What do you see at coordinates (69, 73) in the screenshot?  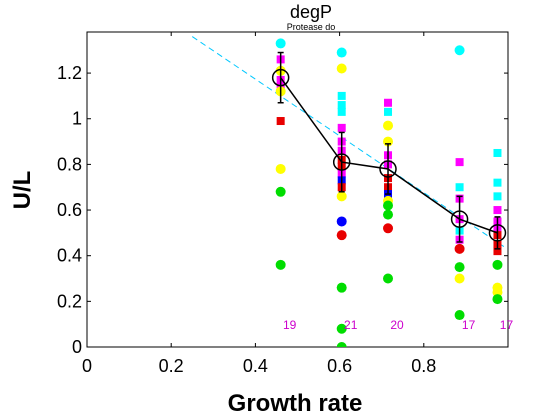 I see `y-tick-label: 1.2` at bounding box center [69, 73].